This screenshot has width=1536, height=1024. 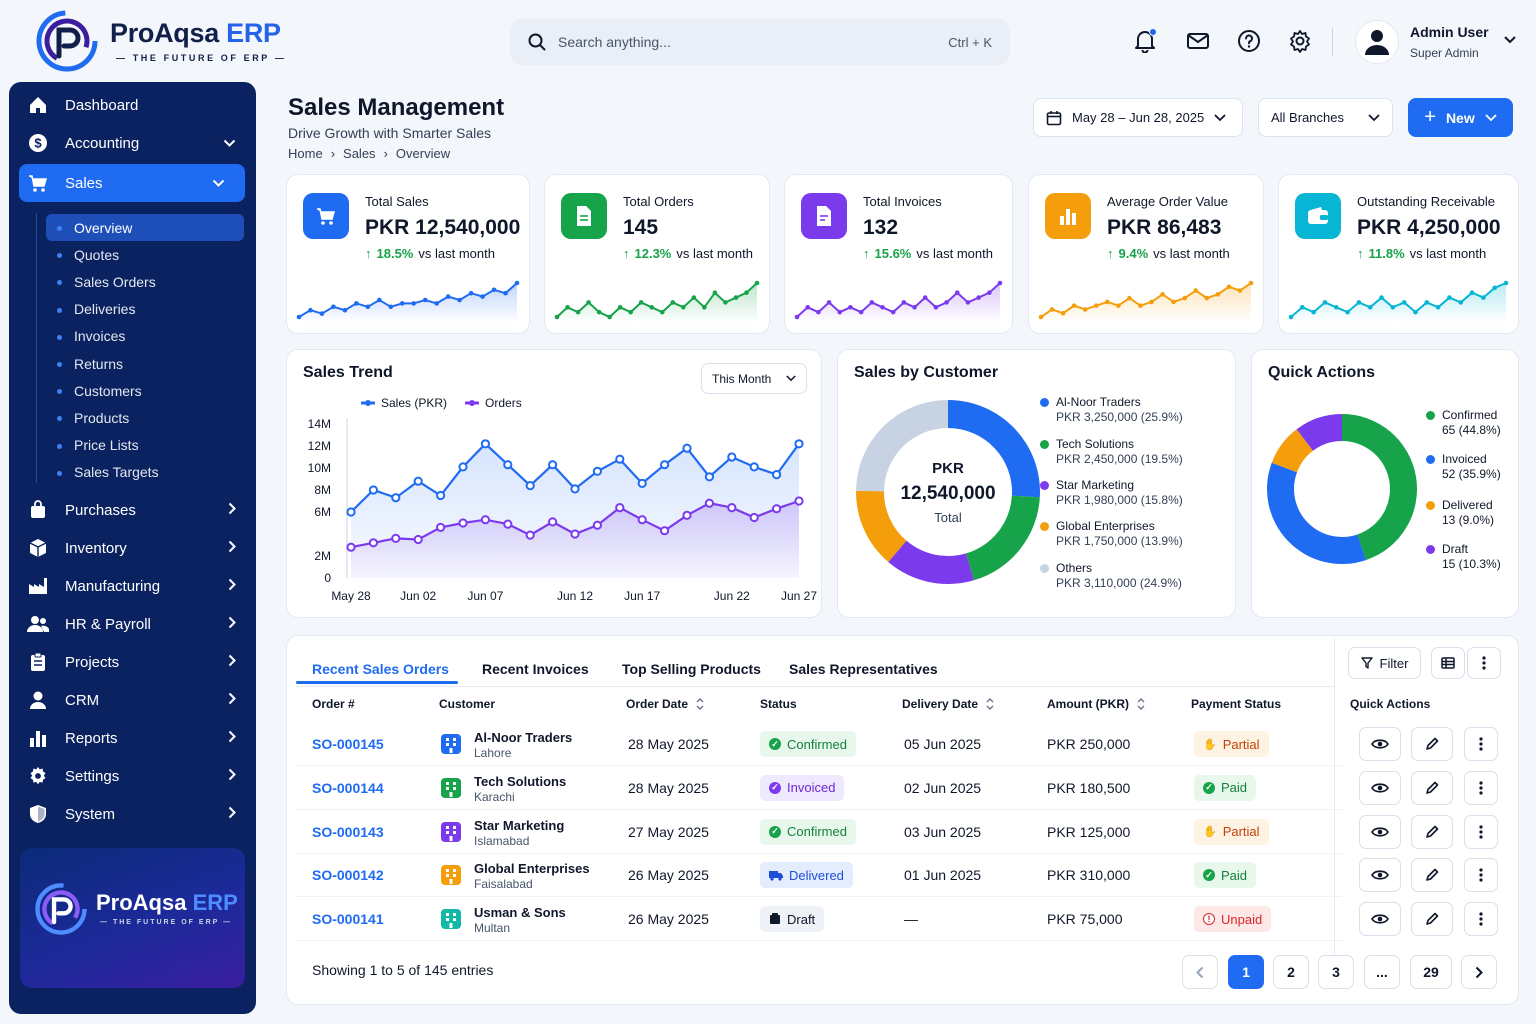 What do you see at coordinates (863, 669) in the screenshot?
I see `tab-sales-representatives: Sales Representatives` at bounding box center [863, 669].